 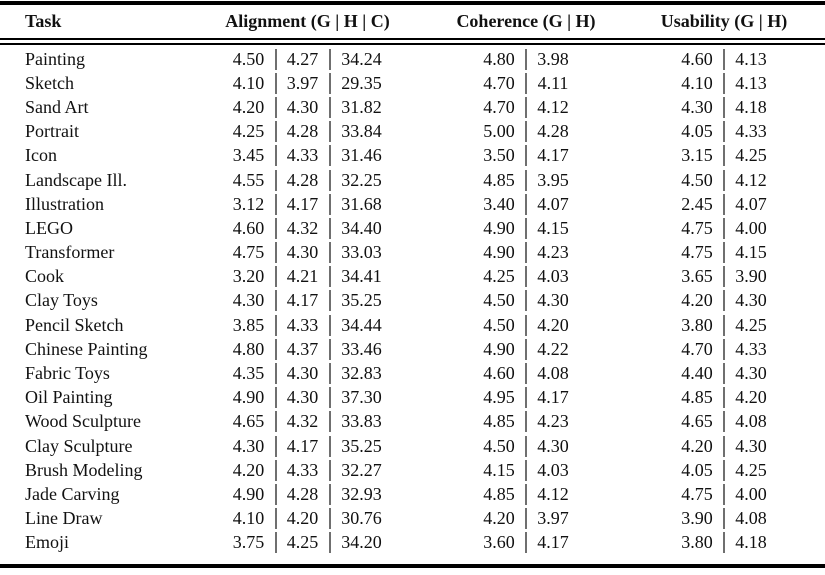 I want to click on usability-value: 4.13, so click(x=751, y=58).